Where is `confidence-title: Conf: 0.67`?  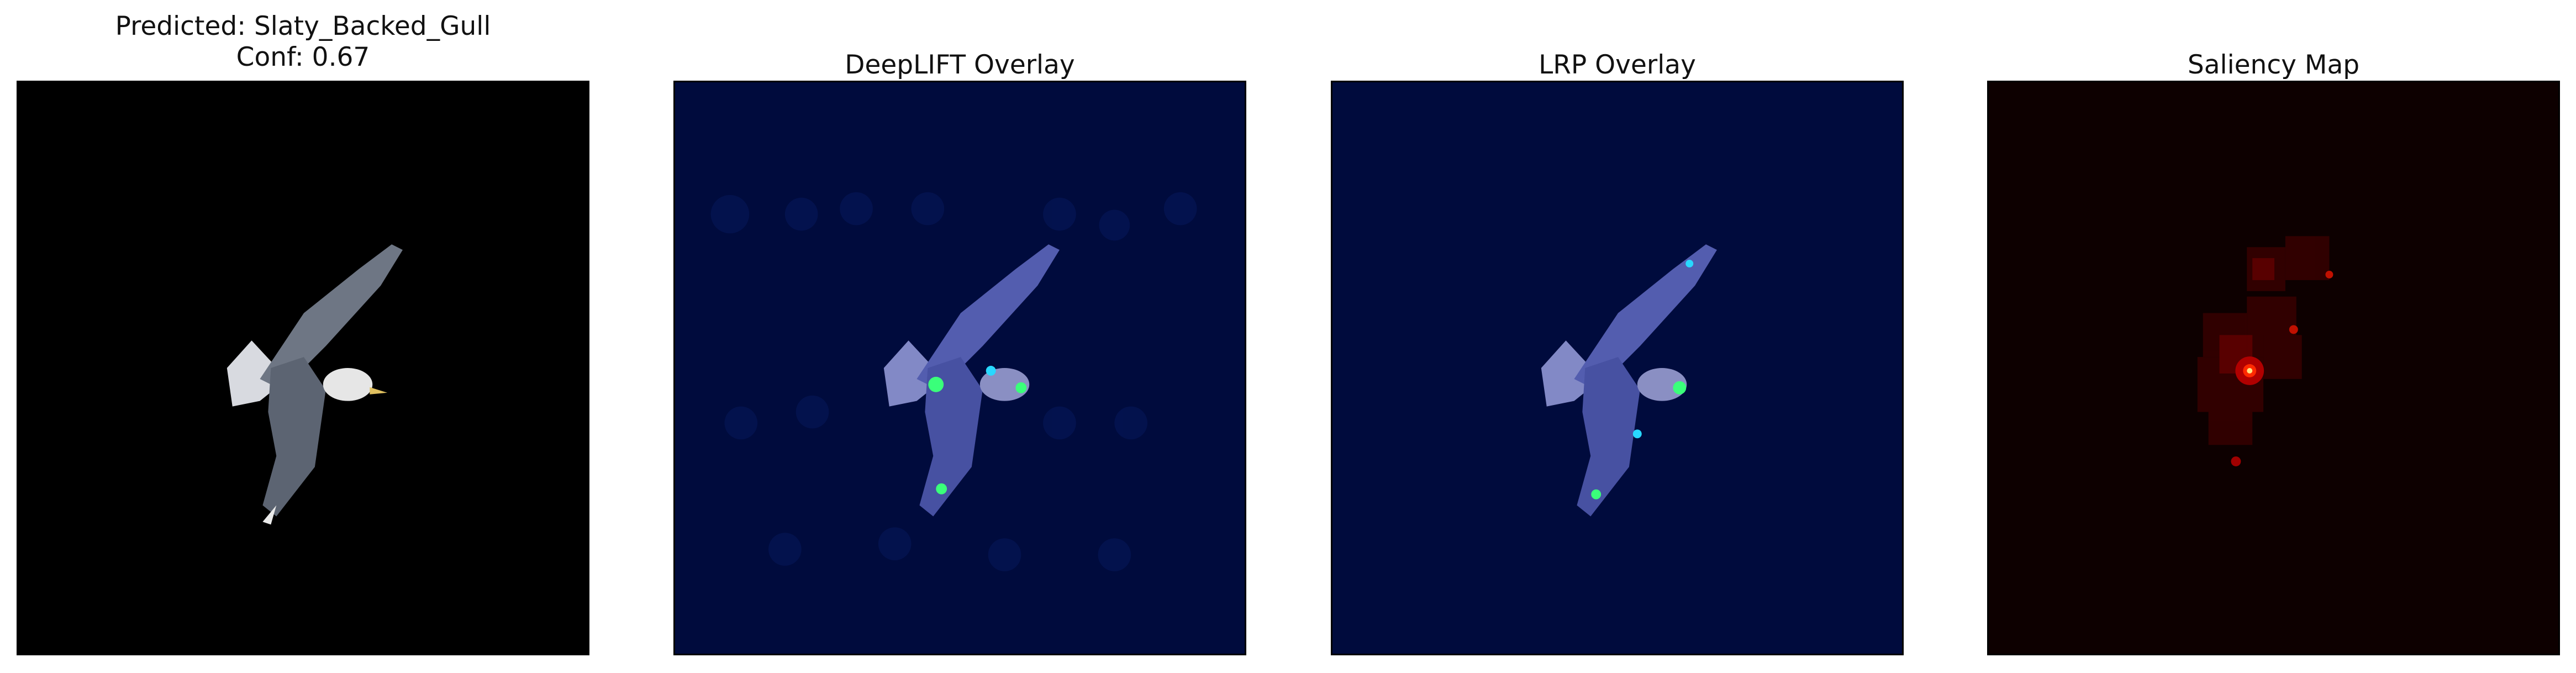 confidence-title: Conf: 0.67 is located at coordinates (303, 57).